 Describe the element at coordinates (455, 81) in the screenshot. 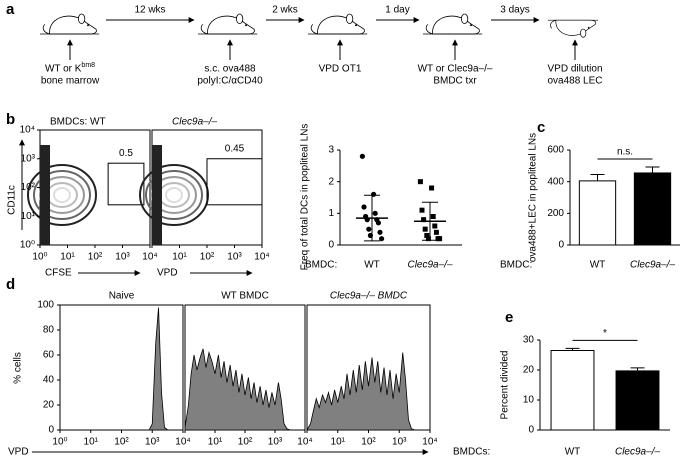

I see `stage-caption: BMDC txr` at that location.